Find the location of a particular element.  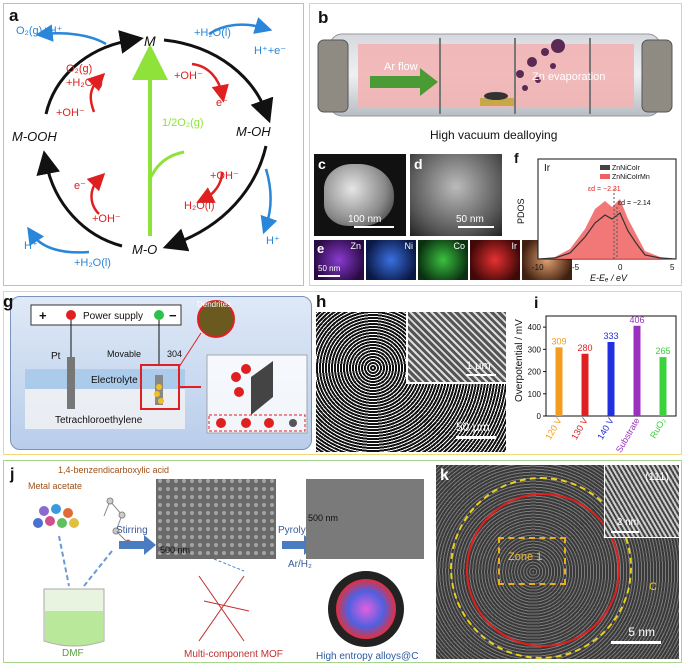

ar-flow-label: Ar flow is located at coordinates (401, 67).